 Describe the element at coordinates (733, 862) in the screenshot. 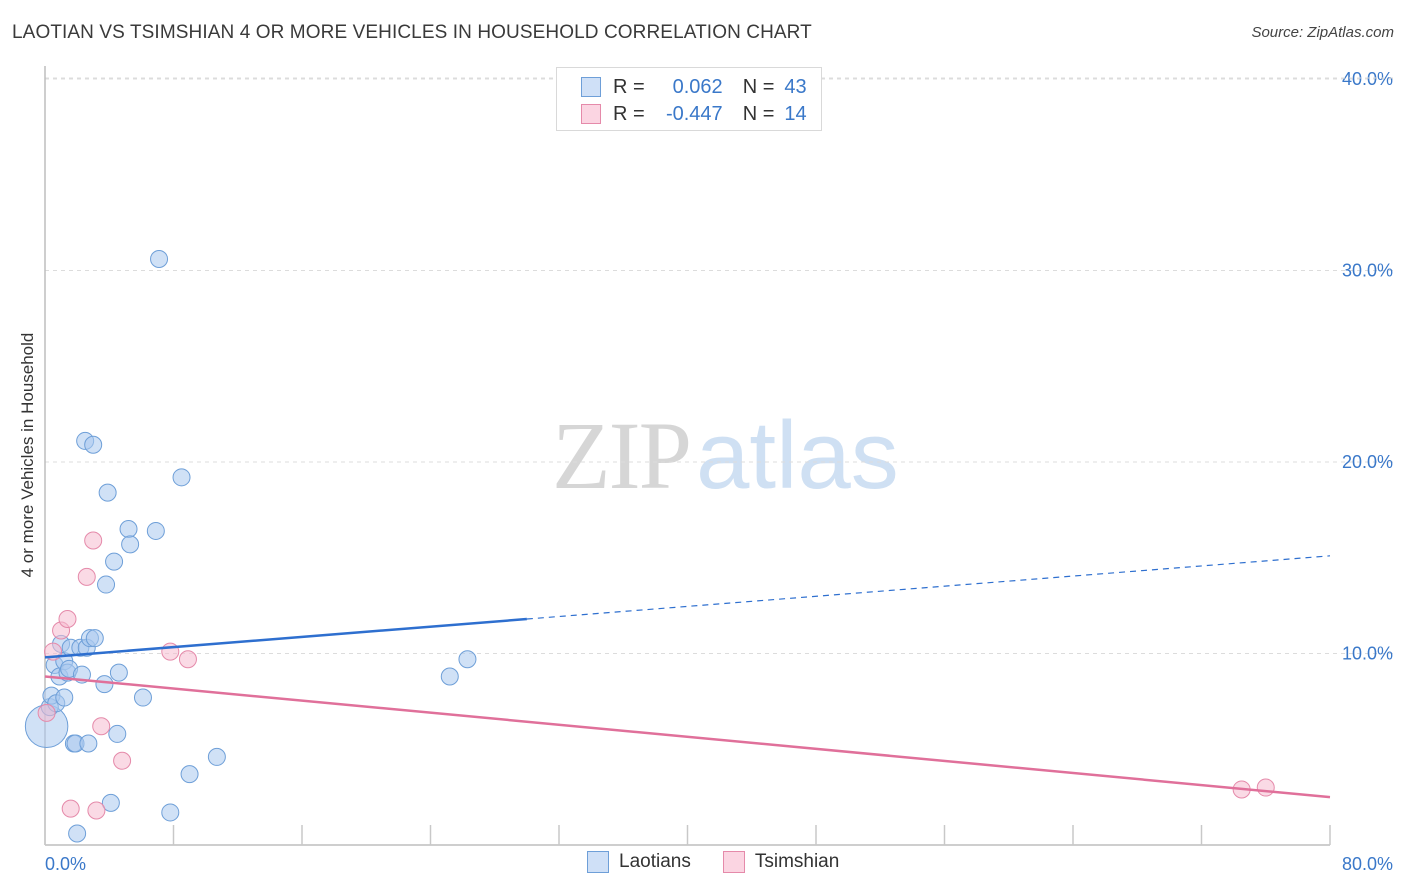

I see `tsimshian-legend-swatch` at that location.